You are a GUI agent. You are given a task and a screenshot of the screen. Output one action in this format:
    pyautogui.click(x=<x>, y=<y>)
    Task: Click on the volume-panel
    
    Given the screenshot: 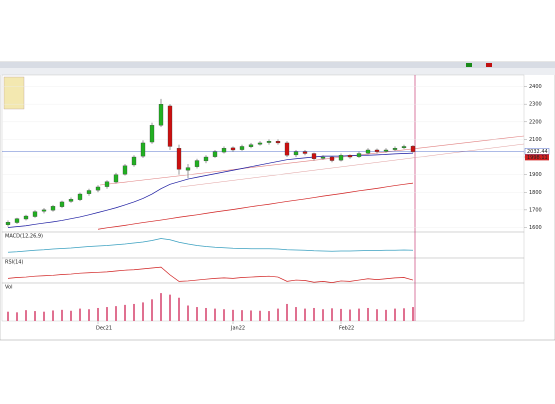 What is the action you would take?
    pyautogui.click(x=263, y=302)
    